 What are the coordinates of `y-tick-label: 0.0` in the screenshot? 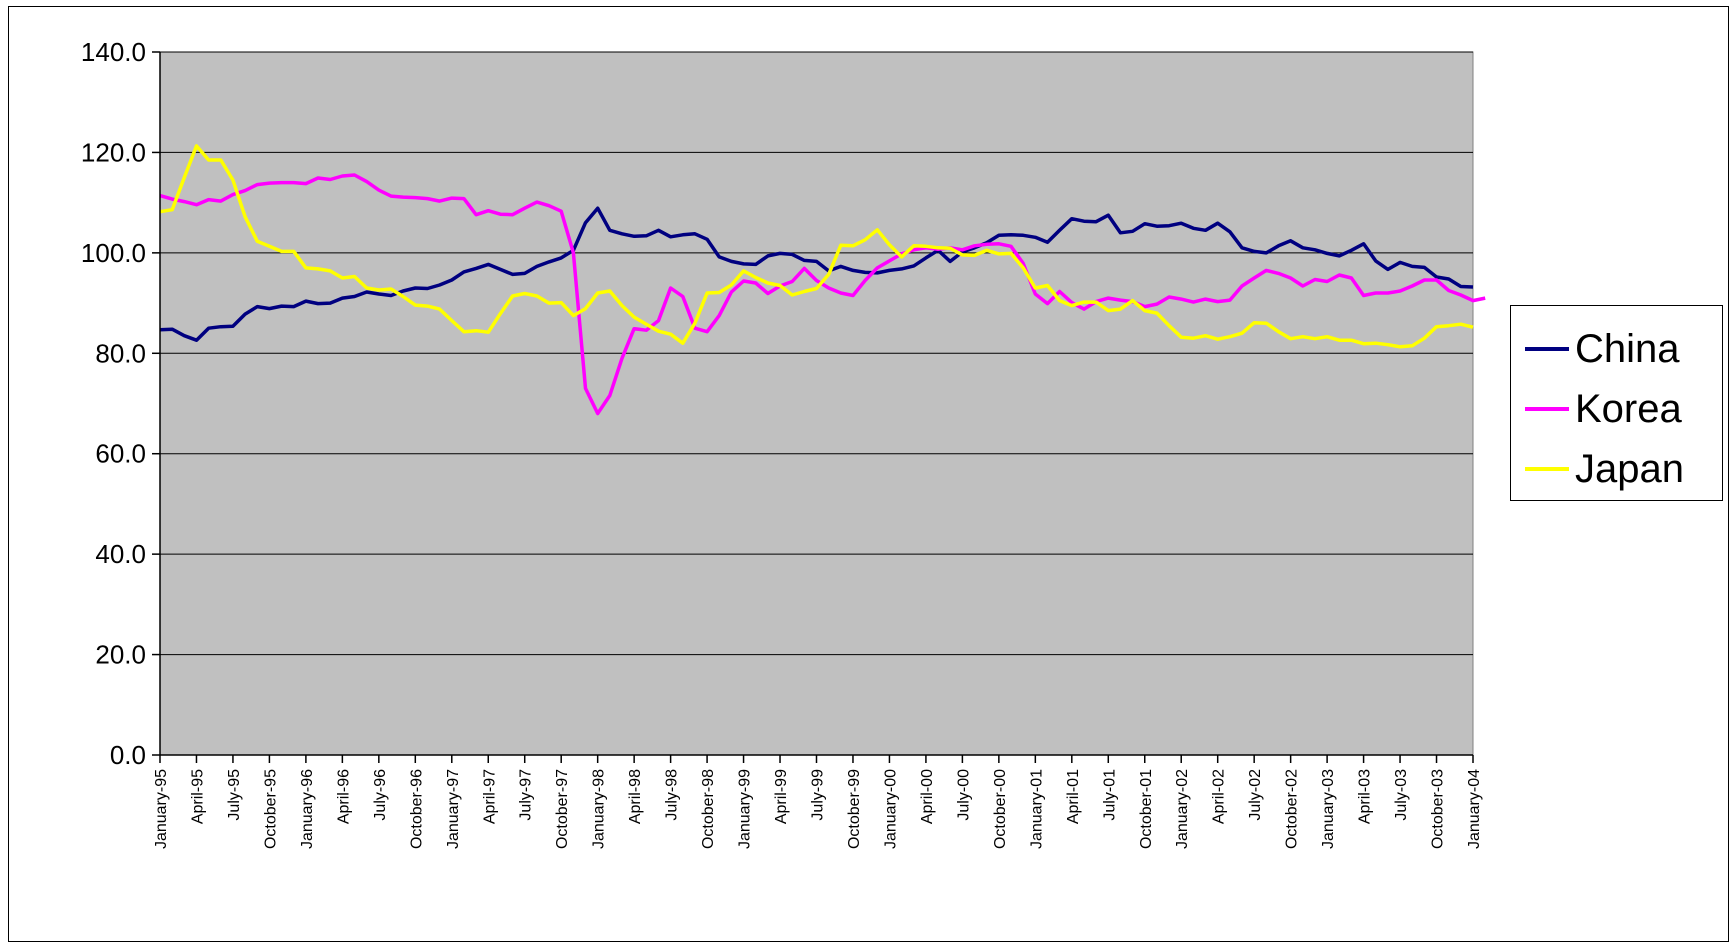 It's located at (128, 755).